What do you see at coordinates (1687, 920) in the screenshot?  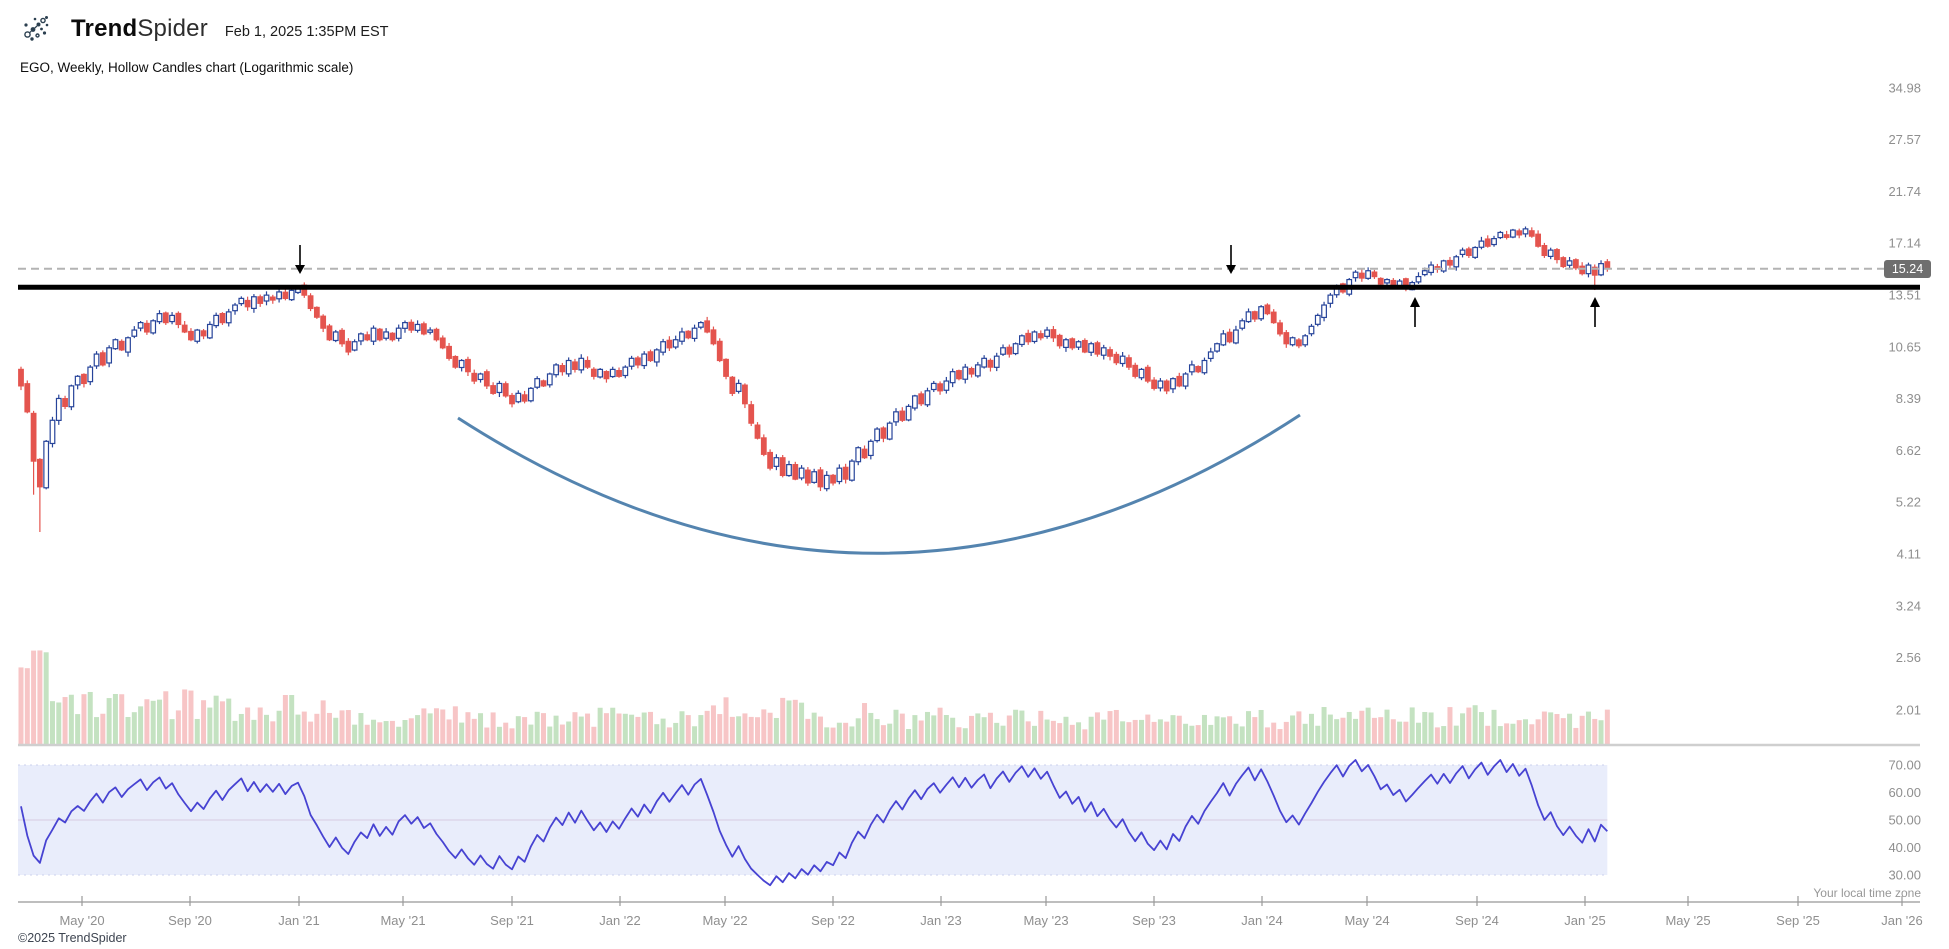 I see `time-axis-label: May '25` at bounding box center [1687, 920].